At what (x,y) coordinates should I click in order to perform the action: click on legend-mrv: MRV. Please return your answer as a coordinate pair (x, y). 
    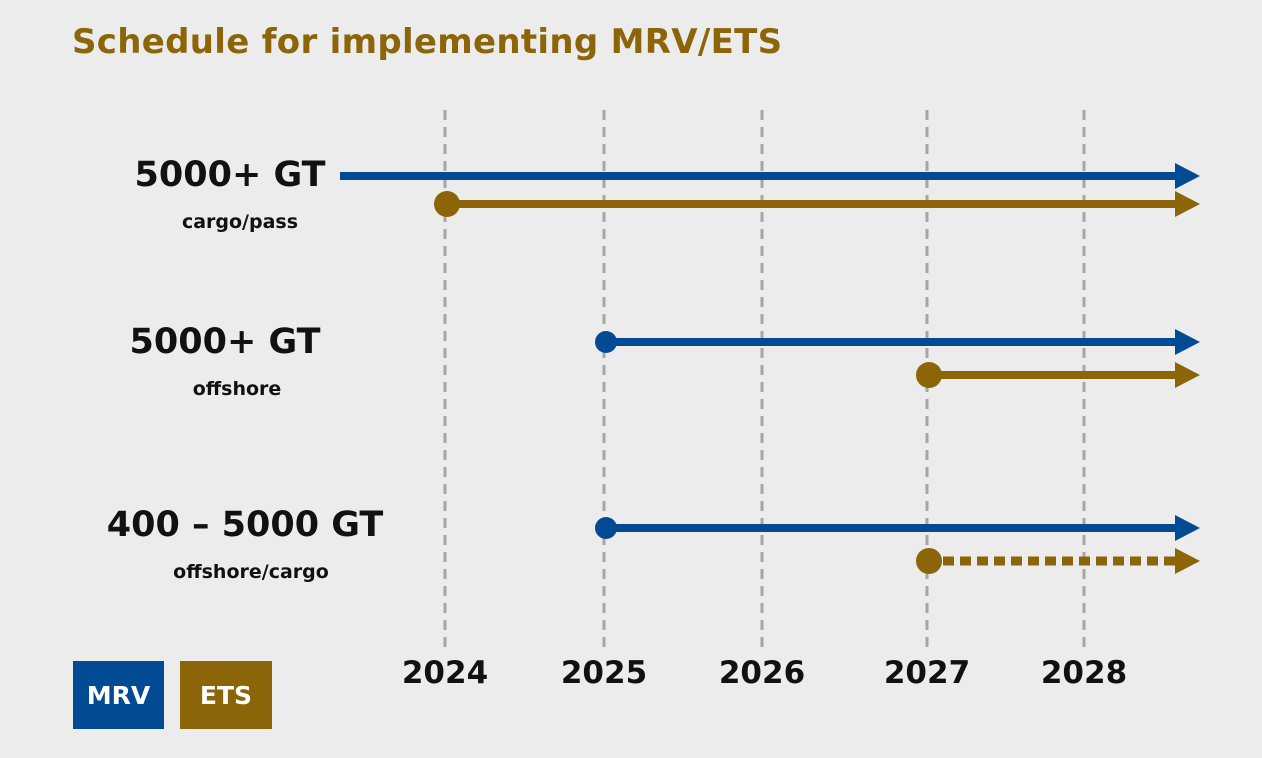
    Looking at the image, I should click on (118, 695).